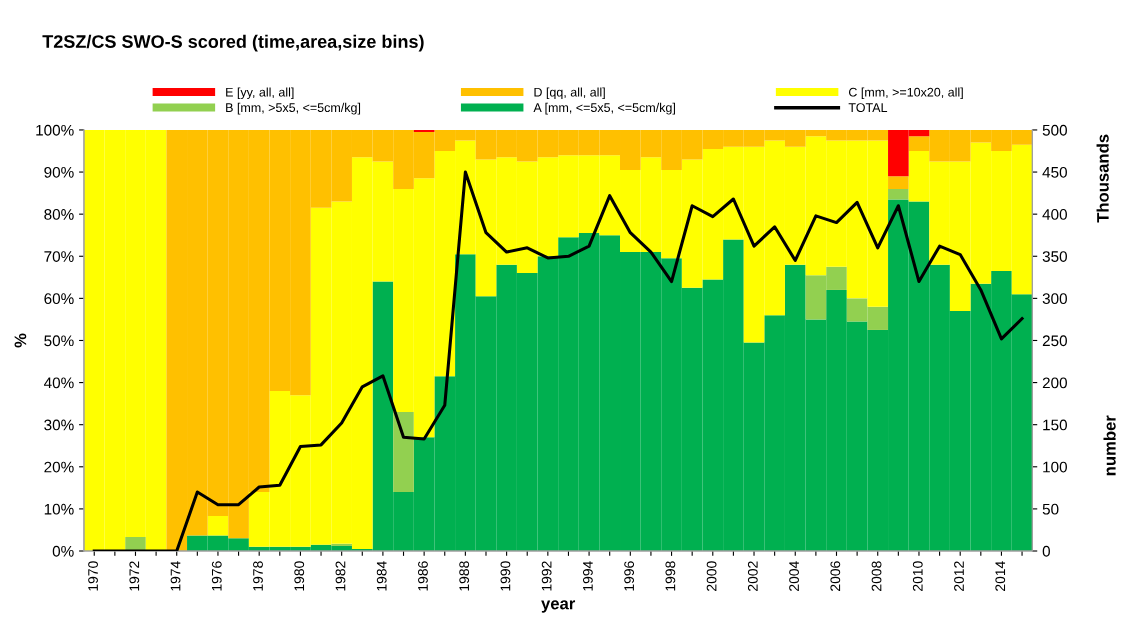 This screenshot has height=637, width=1142. I want to click on x-tick-label: 1992, so click(546, 576).